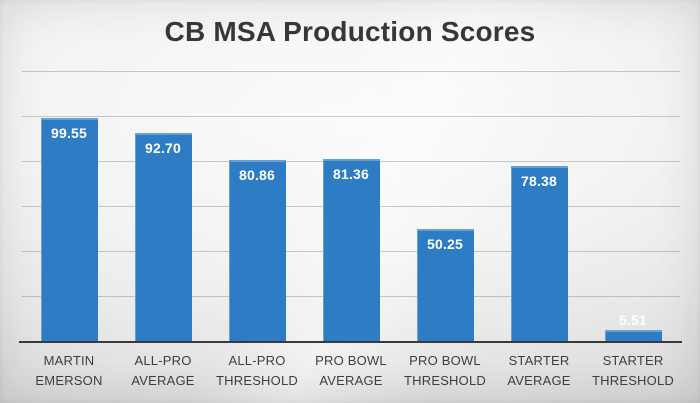 The height and width of the screenshot is (403, 700). I want to click on bar-slot: 5.51, so click(633, 207).